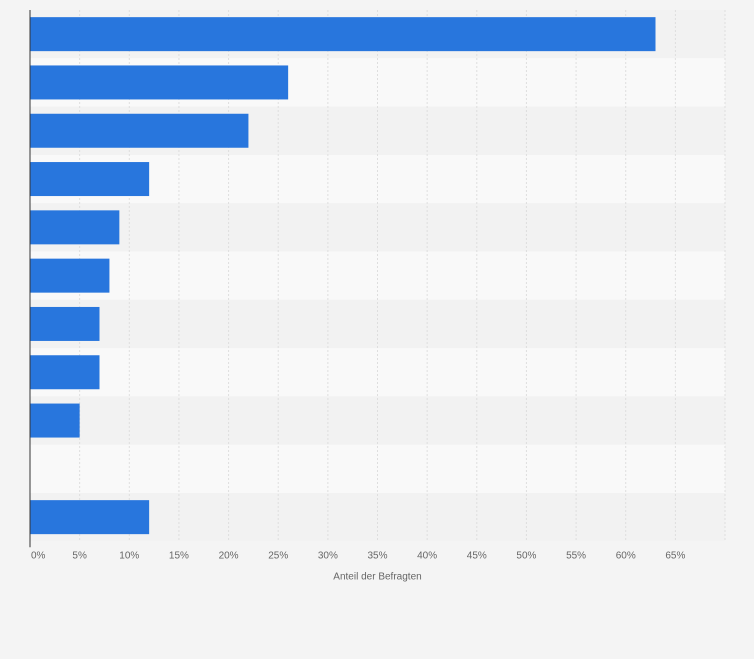  I want to click on x-tick-label: 55%, so click(576, 555).